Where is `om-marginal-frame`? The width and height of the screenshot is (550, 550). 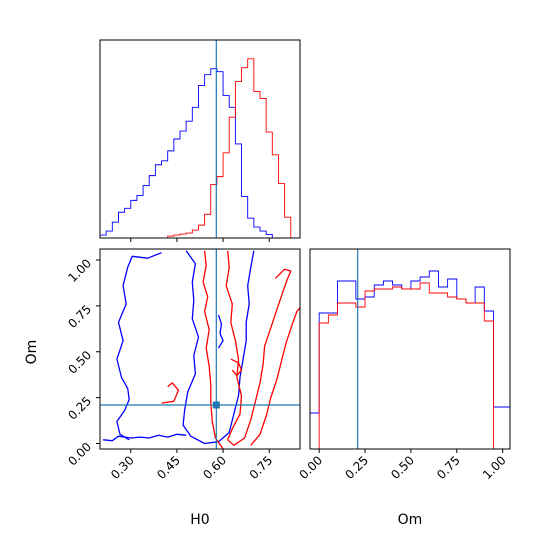
om-marginal-frame is located at coordinates (410, 349).